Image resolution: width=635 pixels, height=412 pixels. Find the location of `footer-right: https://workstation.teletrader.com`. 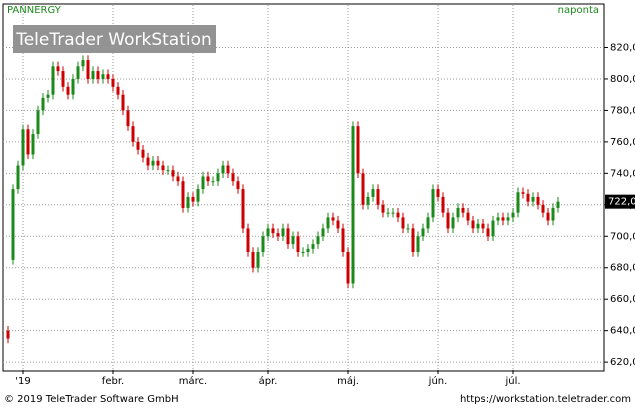

footer-right: https://workstation.teletrader.com is located at coordinates (545, 399).